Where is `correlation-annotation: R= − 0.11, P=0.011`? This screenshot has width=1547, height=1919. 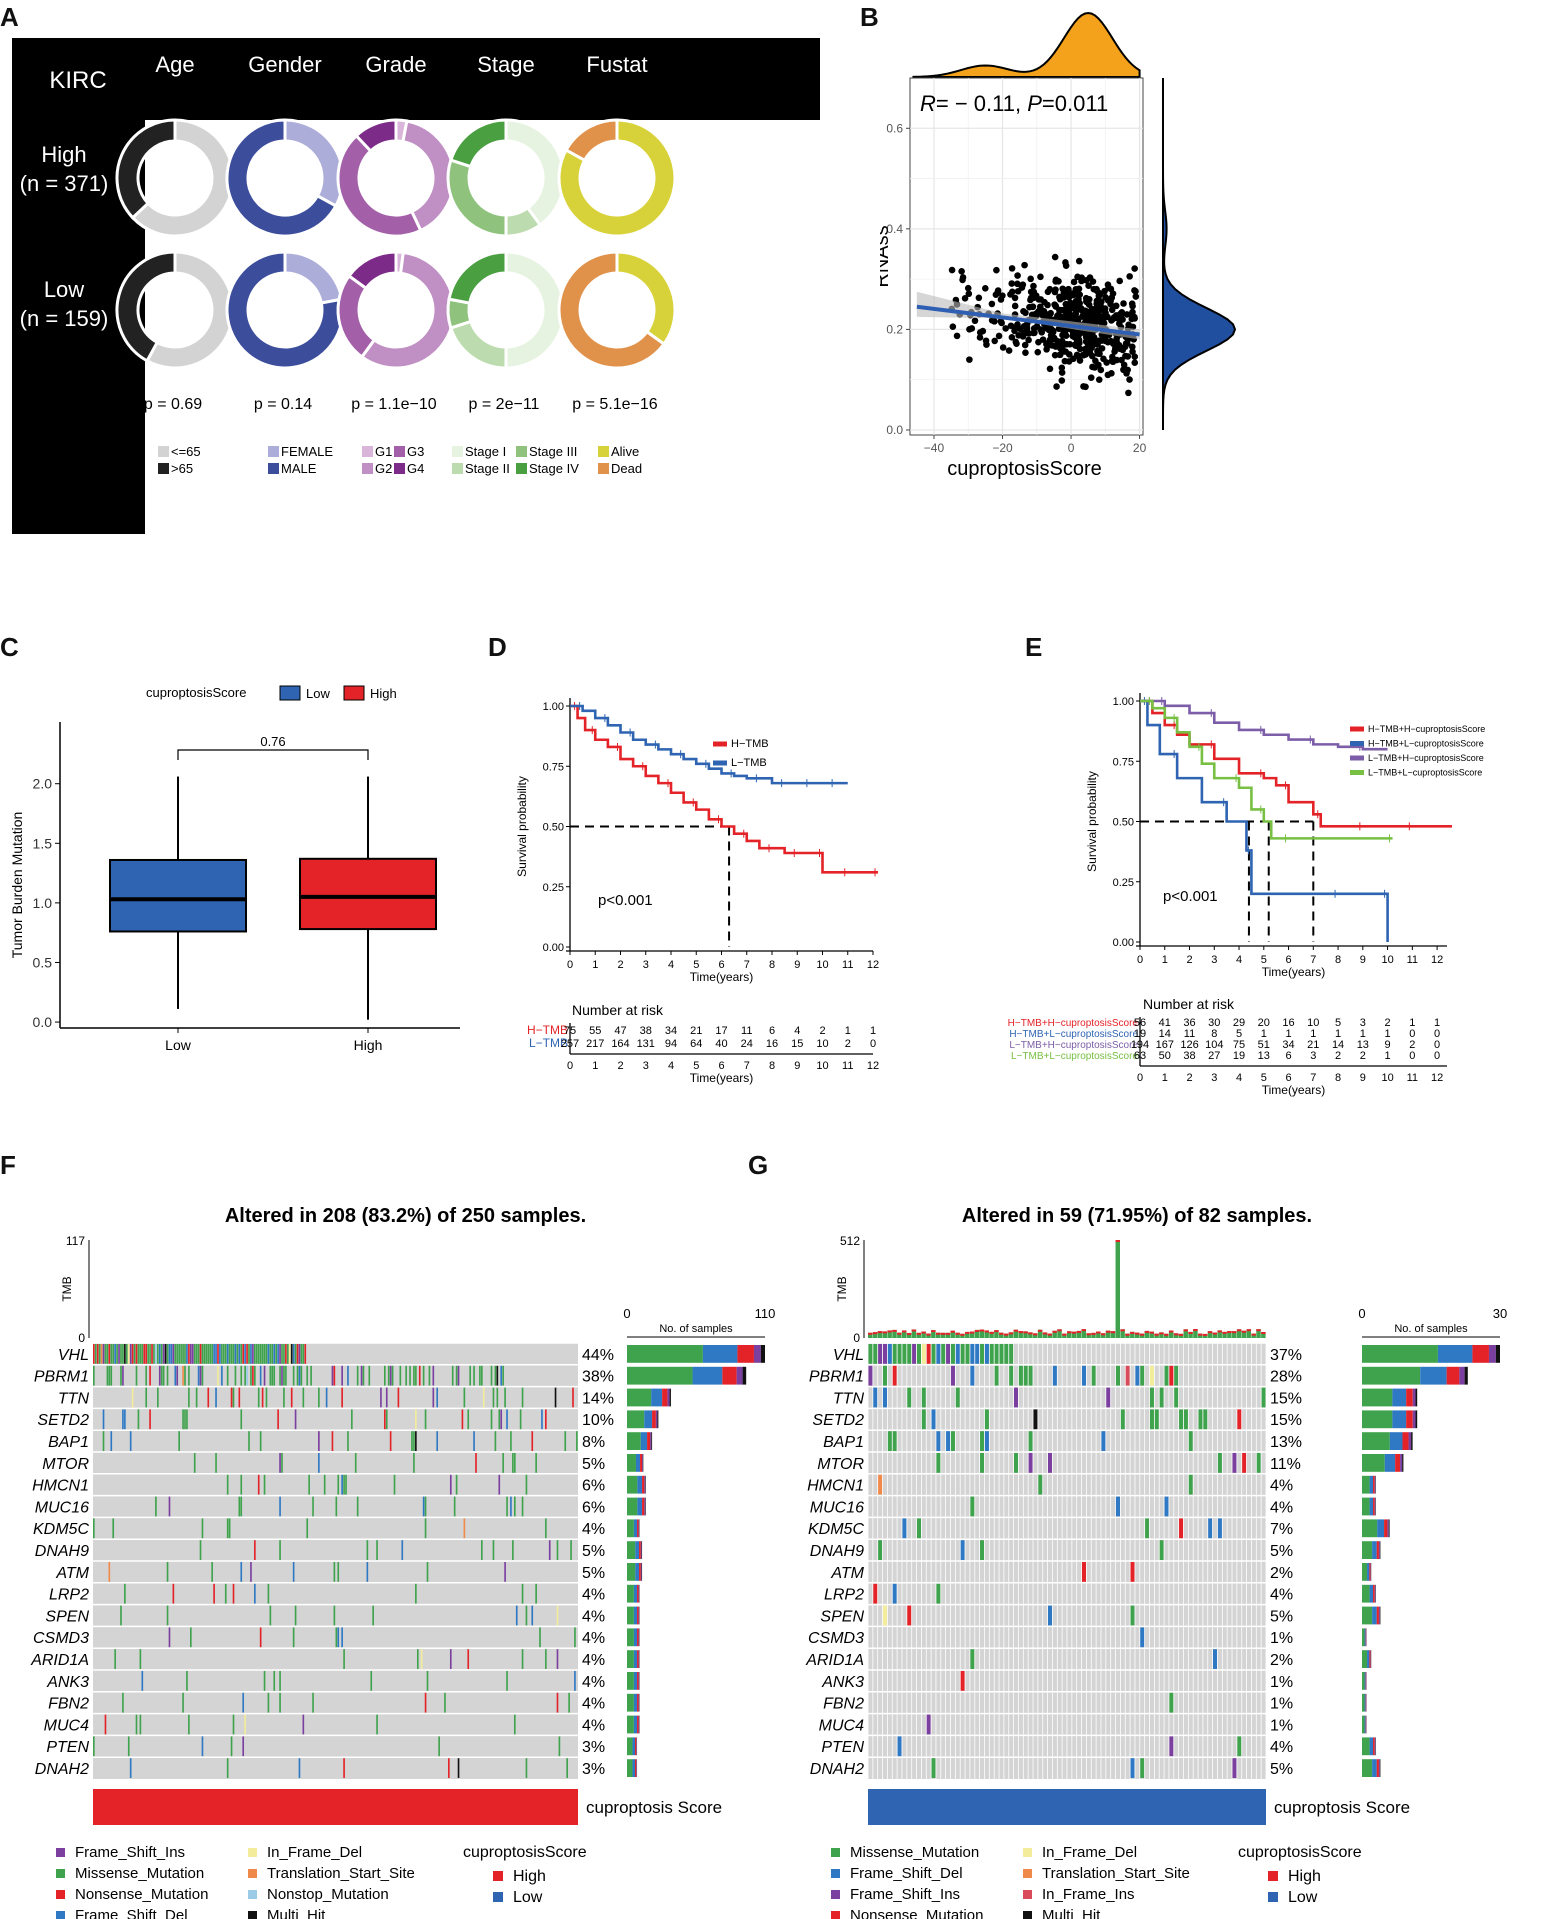
correlation-annotation: R= − 0.11, P=0.011 is located at coordinates (1014, 103).